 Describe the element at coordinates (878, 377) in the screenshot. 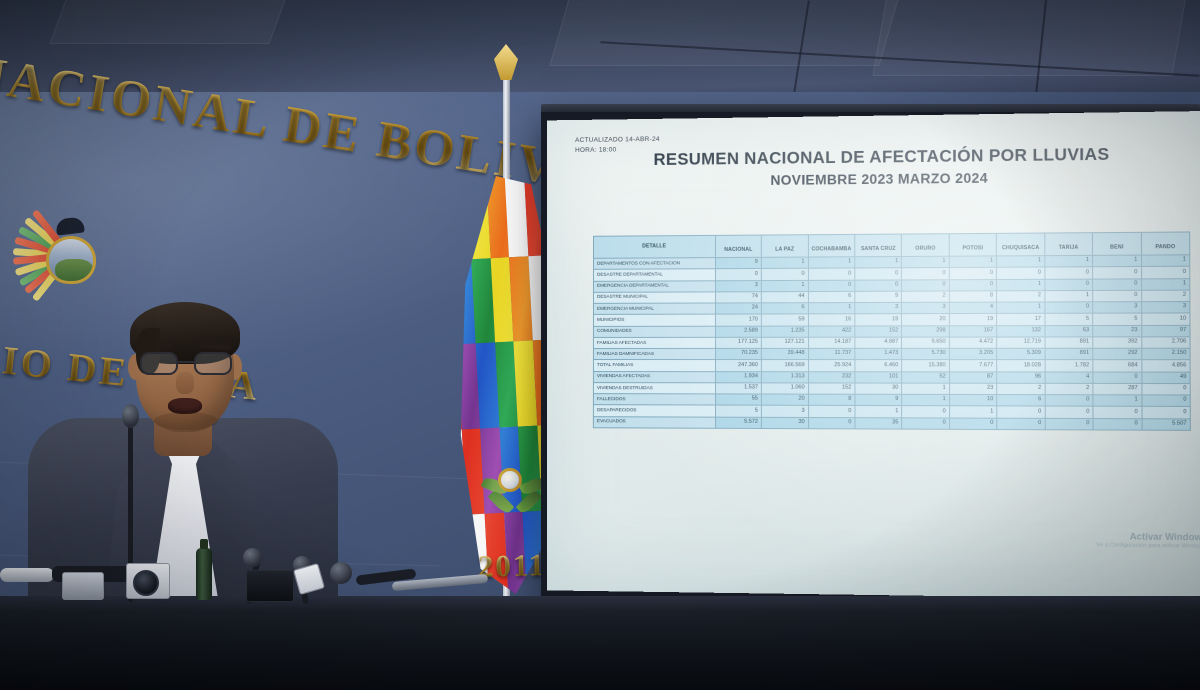

I see `table-cell-value: 101` at that location.